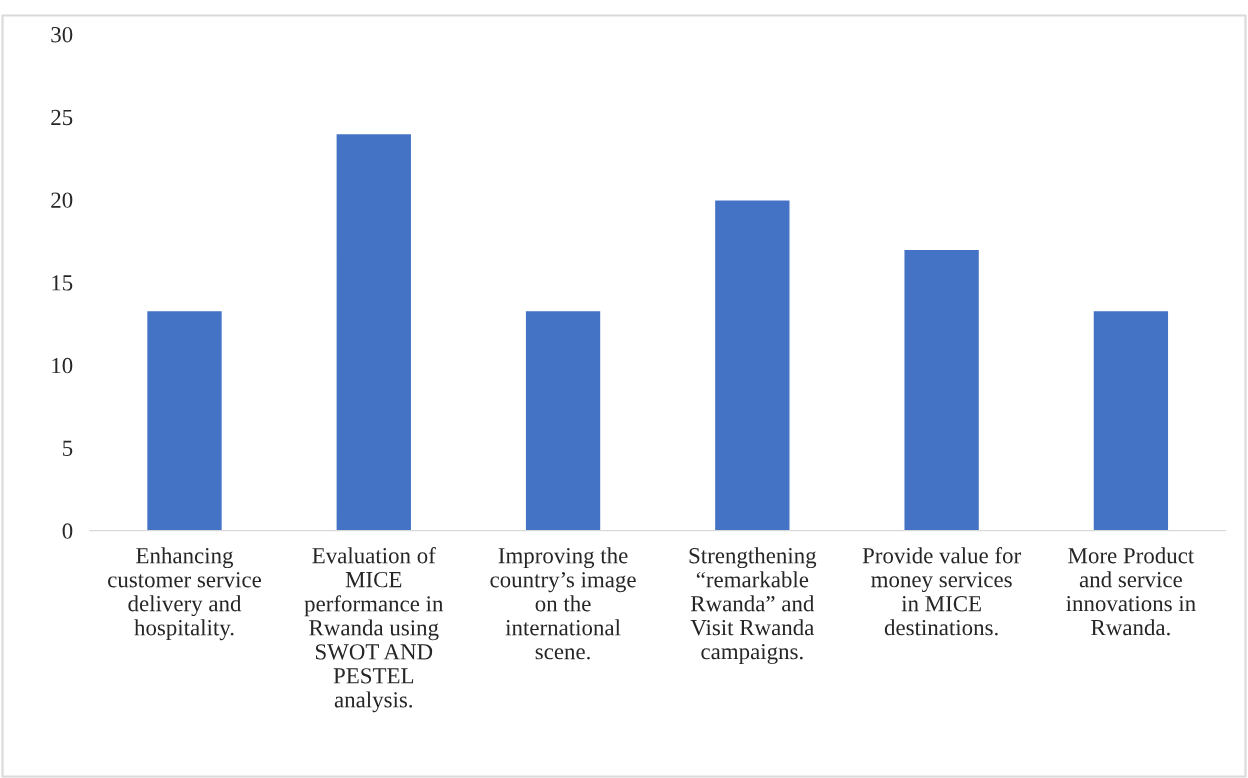  Describe the element at coordinates (941, 591) in the screenshot. I see `x-tick-label: Provide value for money services in MICE destinations.` at that location.